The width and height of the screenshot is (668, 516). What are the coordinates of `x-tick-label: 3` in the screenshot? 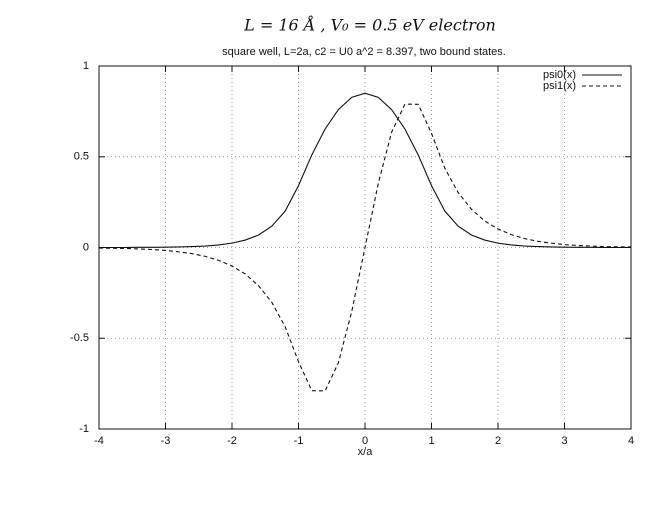 It's located at (564, 441).